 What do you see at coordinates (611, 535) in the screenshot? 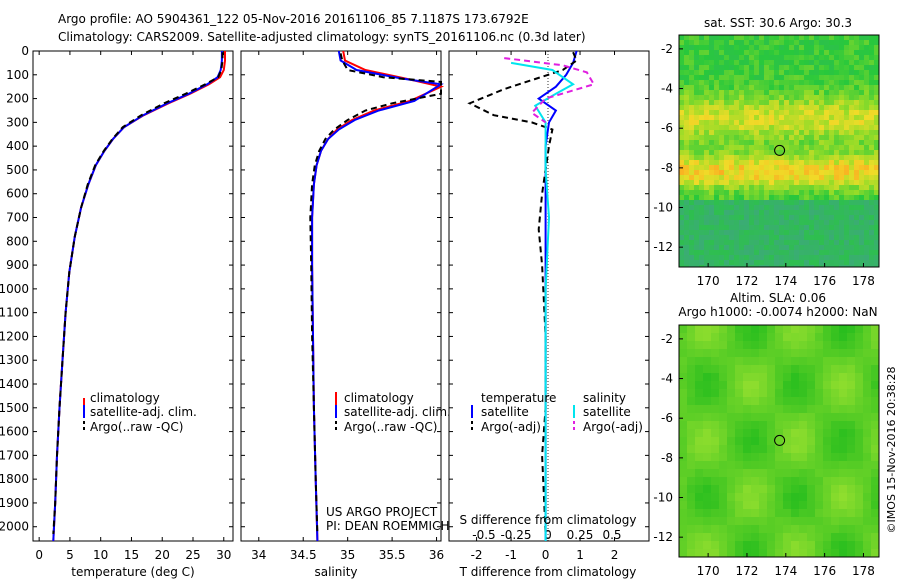
I see `s-tick-label: 0.5` at bounding box center [611, 535].